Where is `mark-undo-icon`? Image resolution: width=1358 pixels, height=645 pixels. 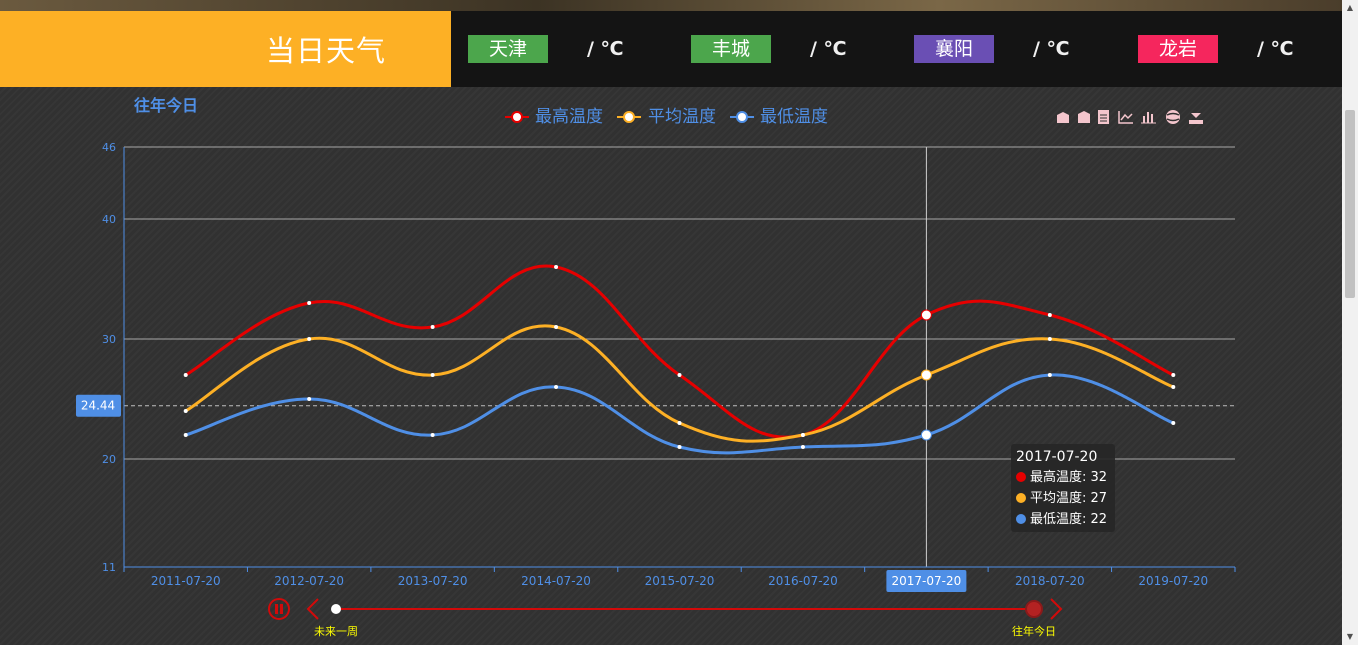
mark-undo-icon is located at coordinates (1084, 117).